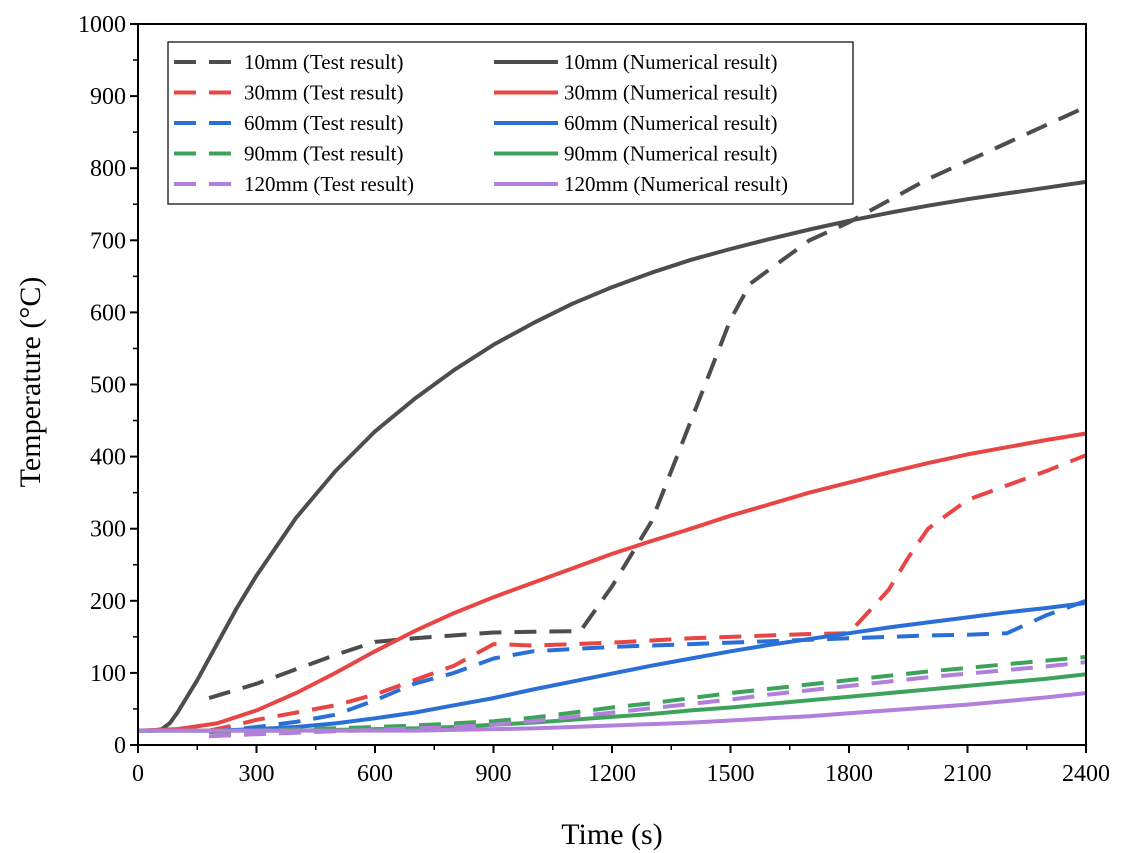  Describe the element at coordinates (324, 93) in the screenshot. I see `legend-label-30mm-test-result: 30mm (Test result)` at that location.